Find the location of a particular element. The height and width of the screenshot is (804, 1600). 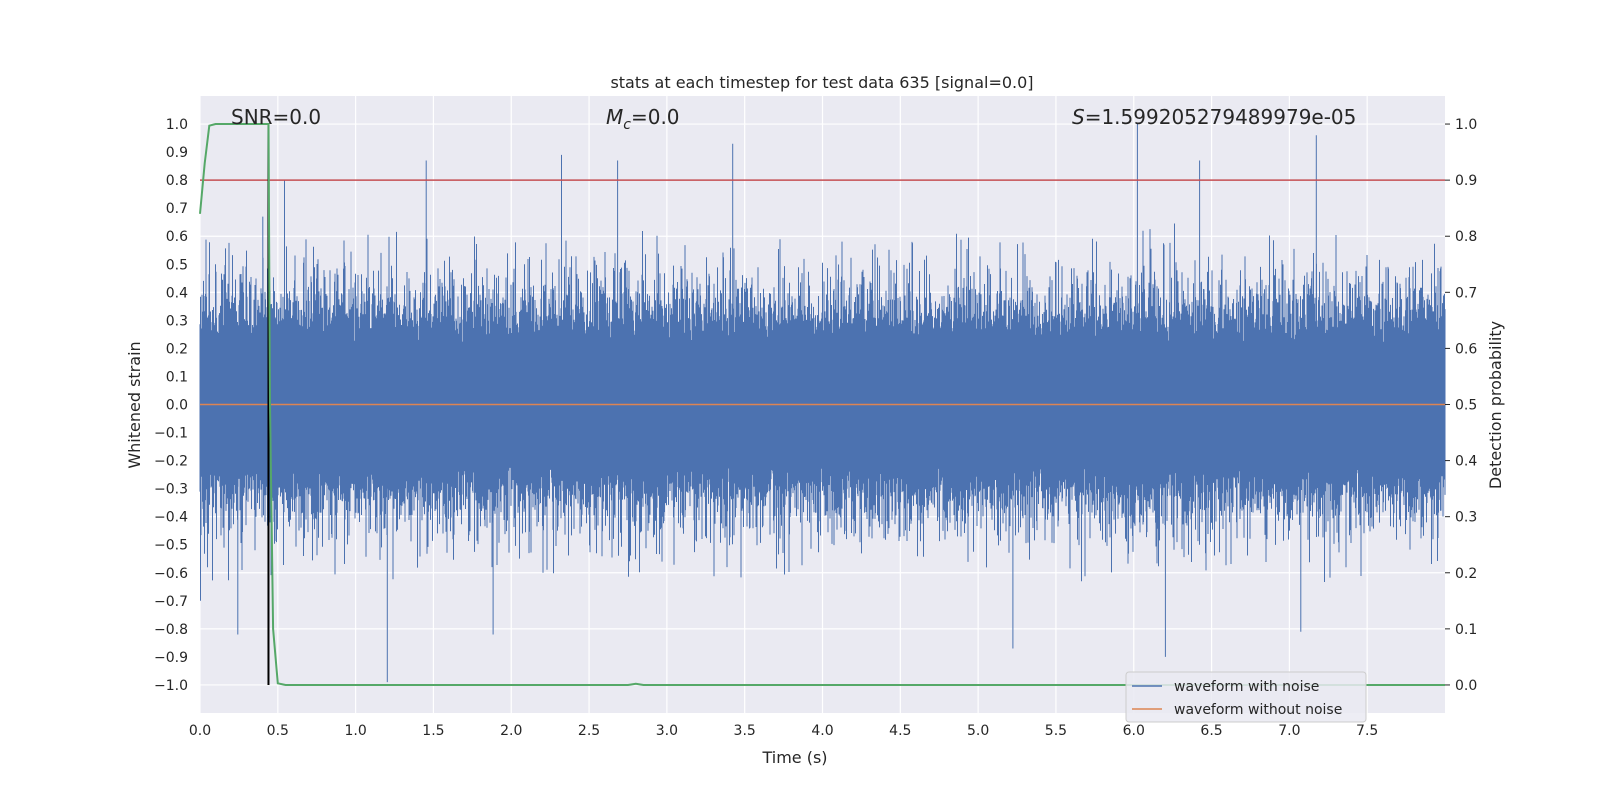

y-tick-label: −0.6 is located at coordinates (171, 574).